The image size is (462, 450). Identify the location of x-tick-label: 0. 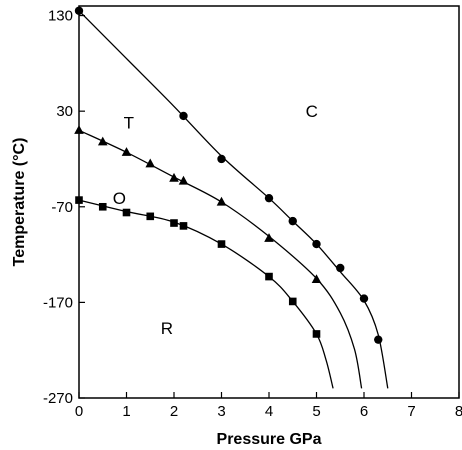
(79, 411).